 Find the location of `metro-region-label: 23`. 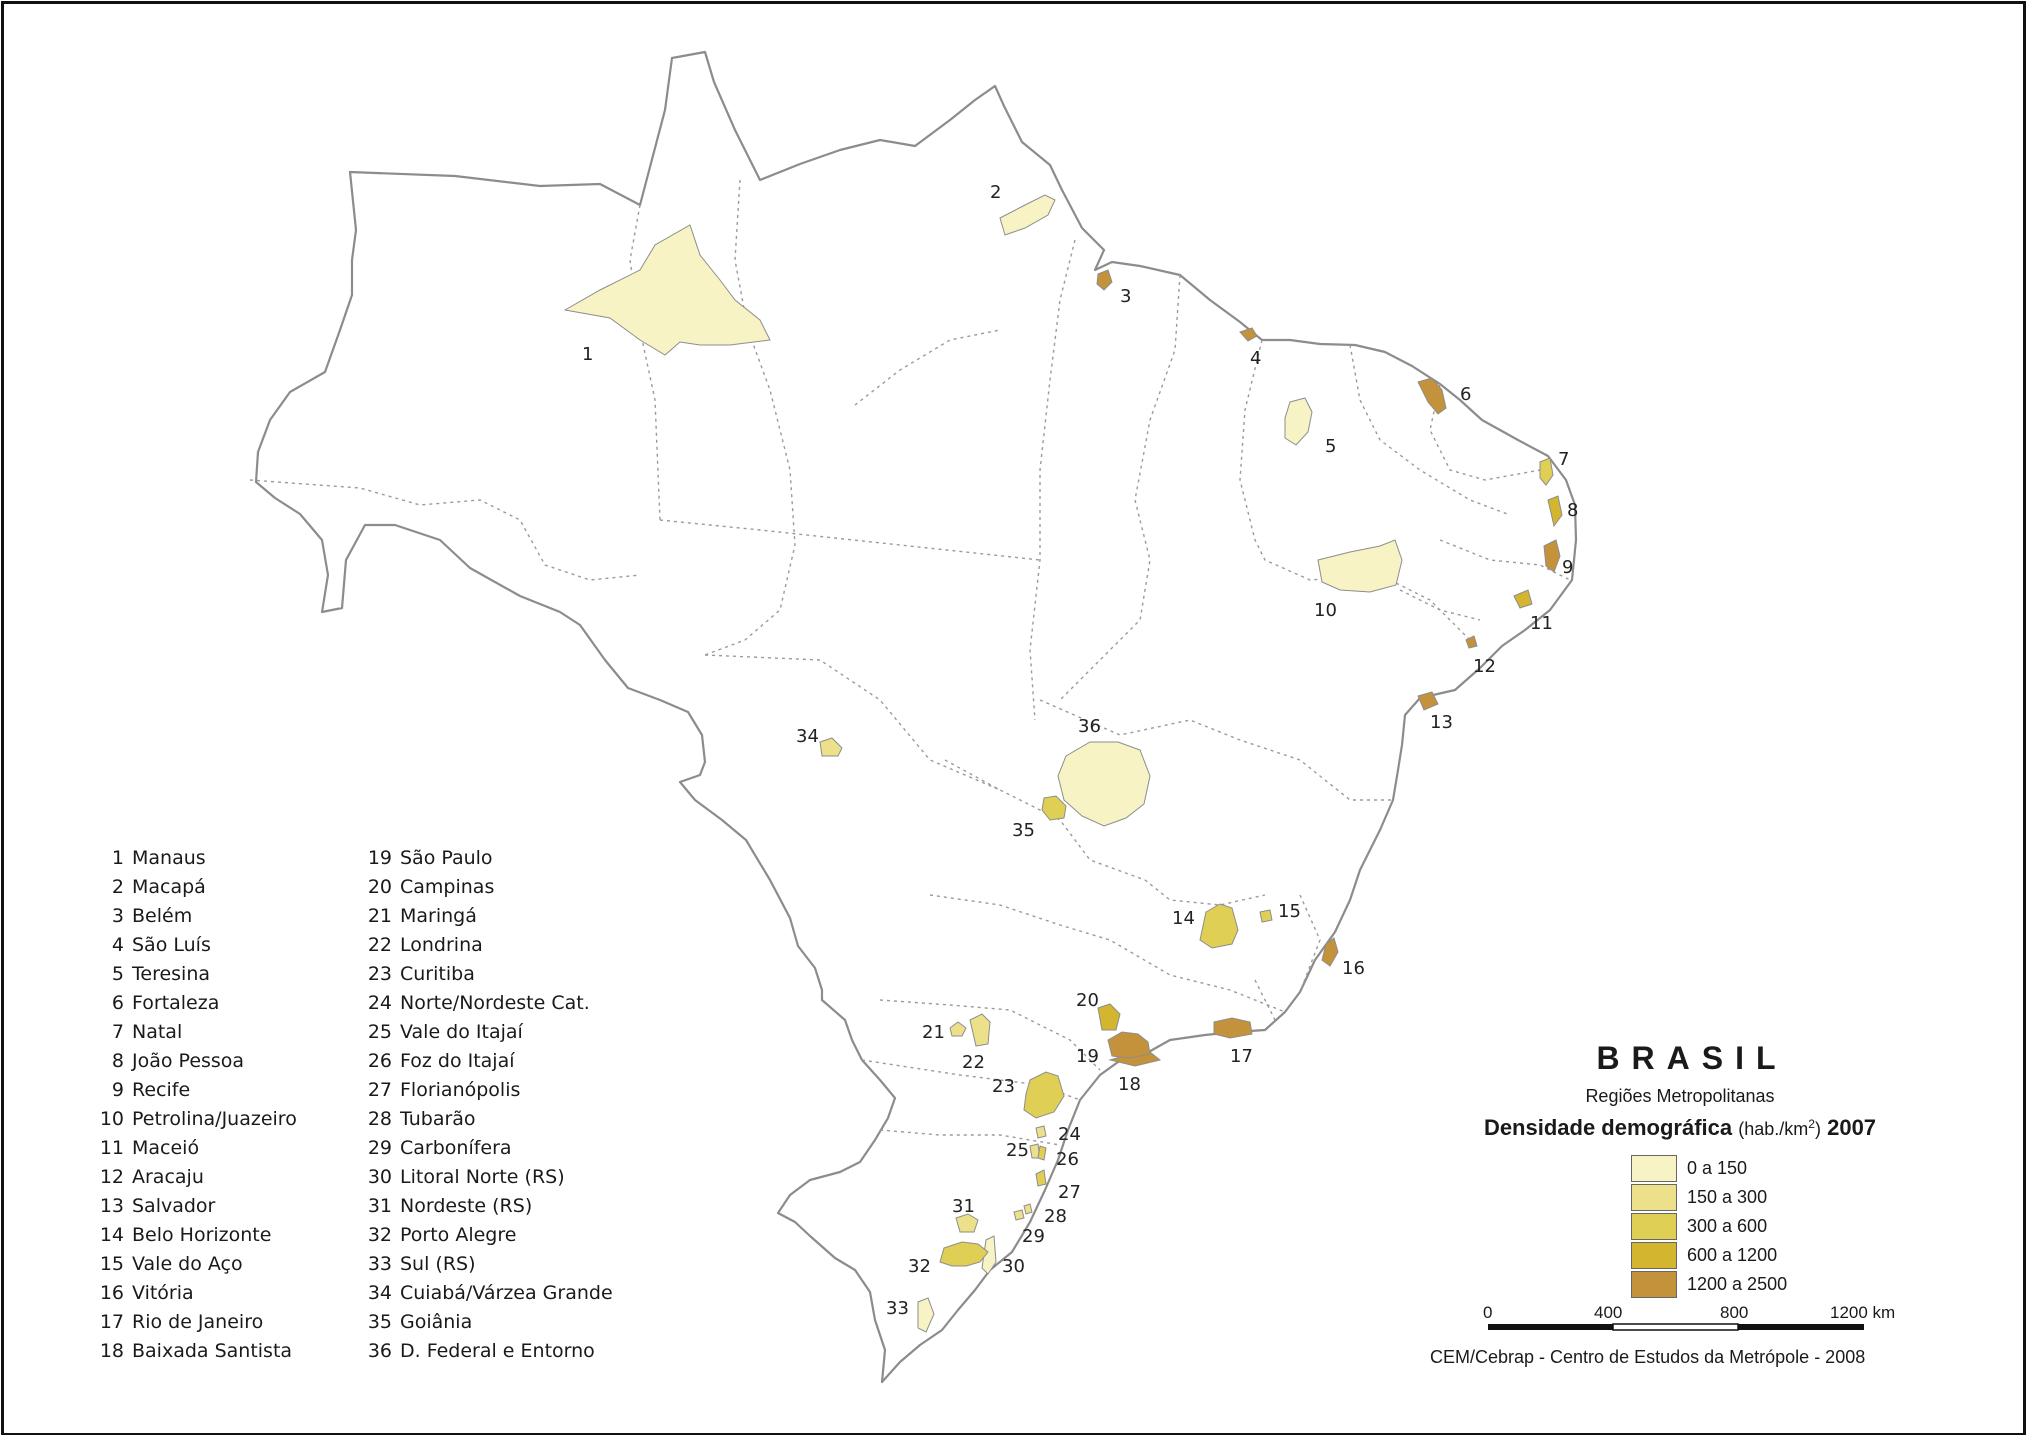

metro-region-label: 23 is located at coordinates (1003, 1086).